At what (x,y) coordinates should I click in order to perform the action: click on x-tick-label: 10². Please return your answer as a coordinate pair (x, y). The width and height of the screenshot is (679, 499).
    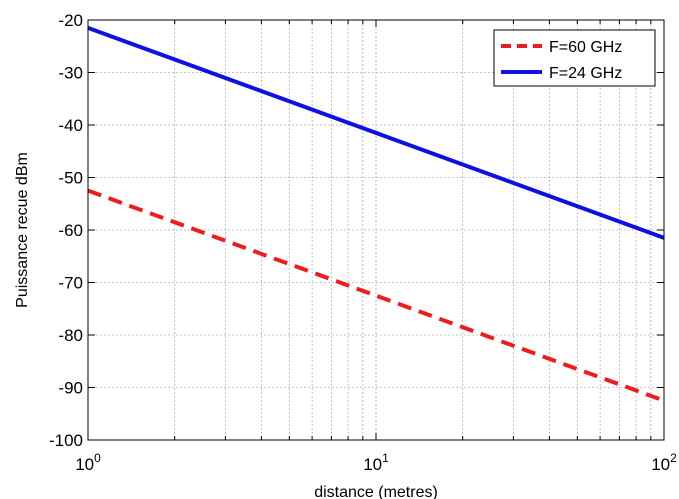
    Looking at the image, I should click on (664, 462).